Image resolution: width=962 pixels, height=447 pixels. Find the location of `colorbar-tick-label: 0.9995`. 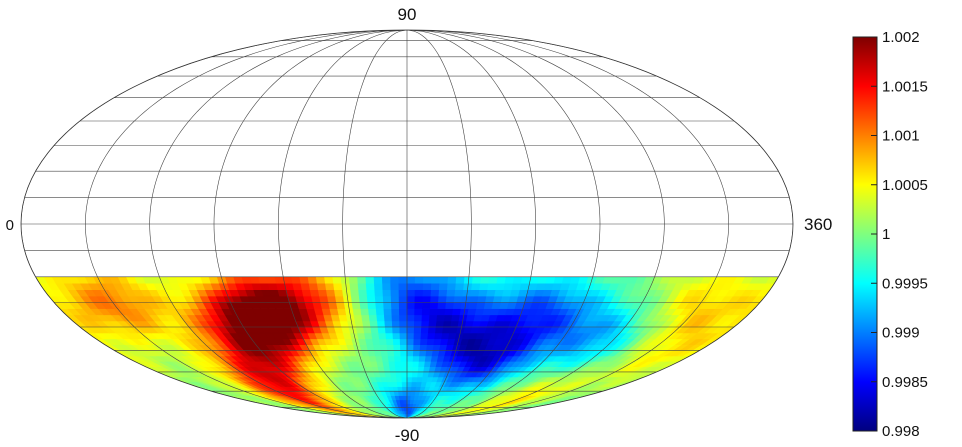

colorbar-tick-label: 0.9995 is located at coordinates (905, 283).